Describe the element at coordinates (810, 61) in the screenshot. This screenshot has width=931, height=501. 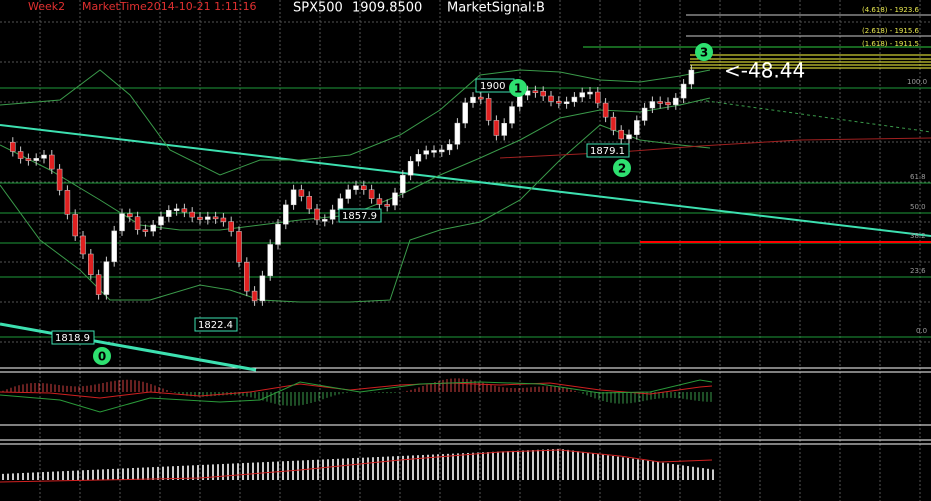
I see `fib-cluster` at that location.